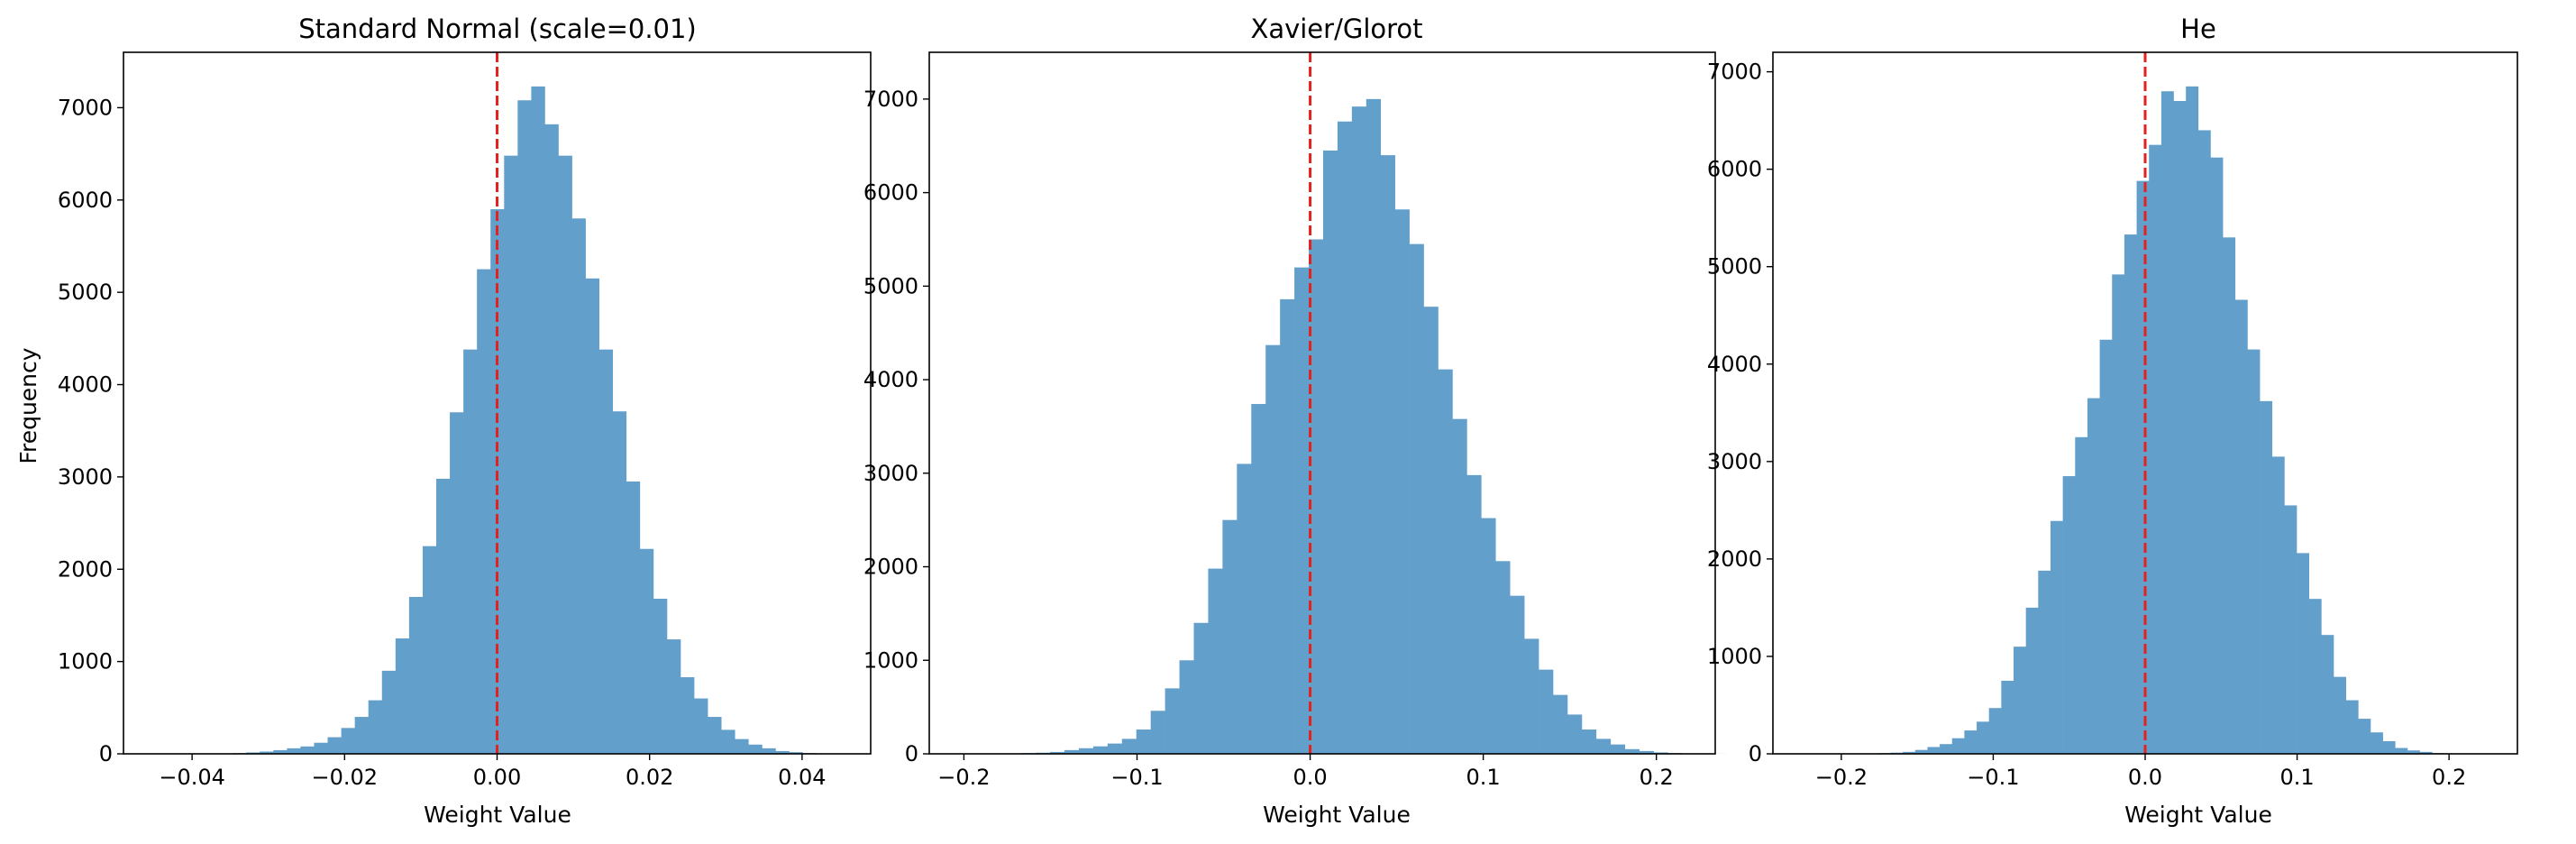 Image resolution: width=2576 pixels, height=844 pixels. I want to click on x-tick-label: −0.02, so click(345, 777).